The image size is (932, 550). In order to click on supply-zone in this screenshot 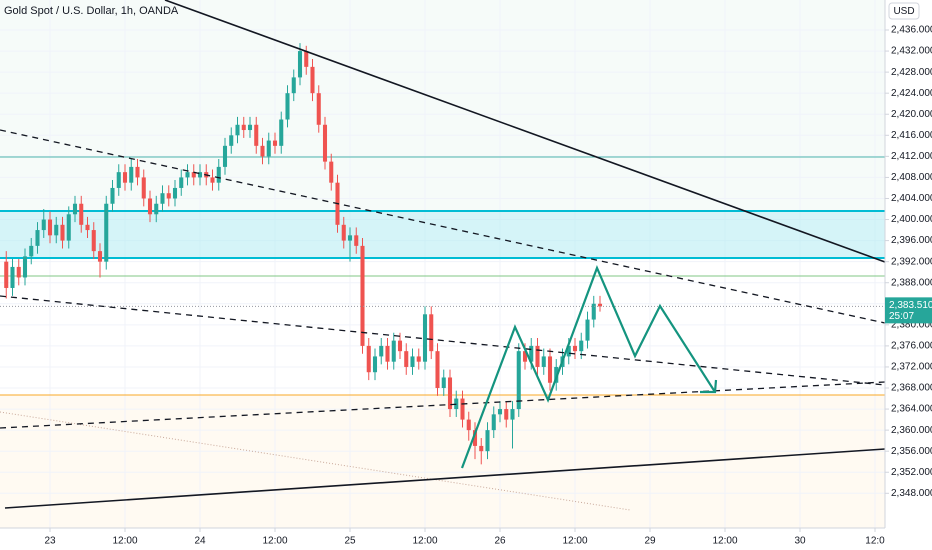, I will do `click(442, 234)`.